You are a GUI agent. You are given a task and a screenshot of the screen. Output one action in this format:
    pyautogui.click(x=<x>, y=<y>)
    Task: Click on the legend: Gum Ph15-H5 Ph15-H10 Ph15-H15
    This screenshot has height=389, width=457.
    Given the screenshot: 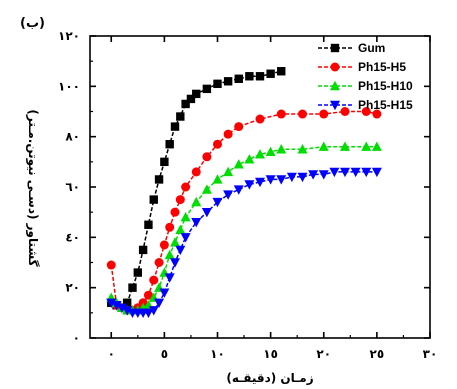 What is the action you would take?
    pyautogui.click(x=365, y=76)
    